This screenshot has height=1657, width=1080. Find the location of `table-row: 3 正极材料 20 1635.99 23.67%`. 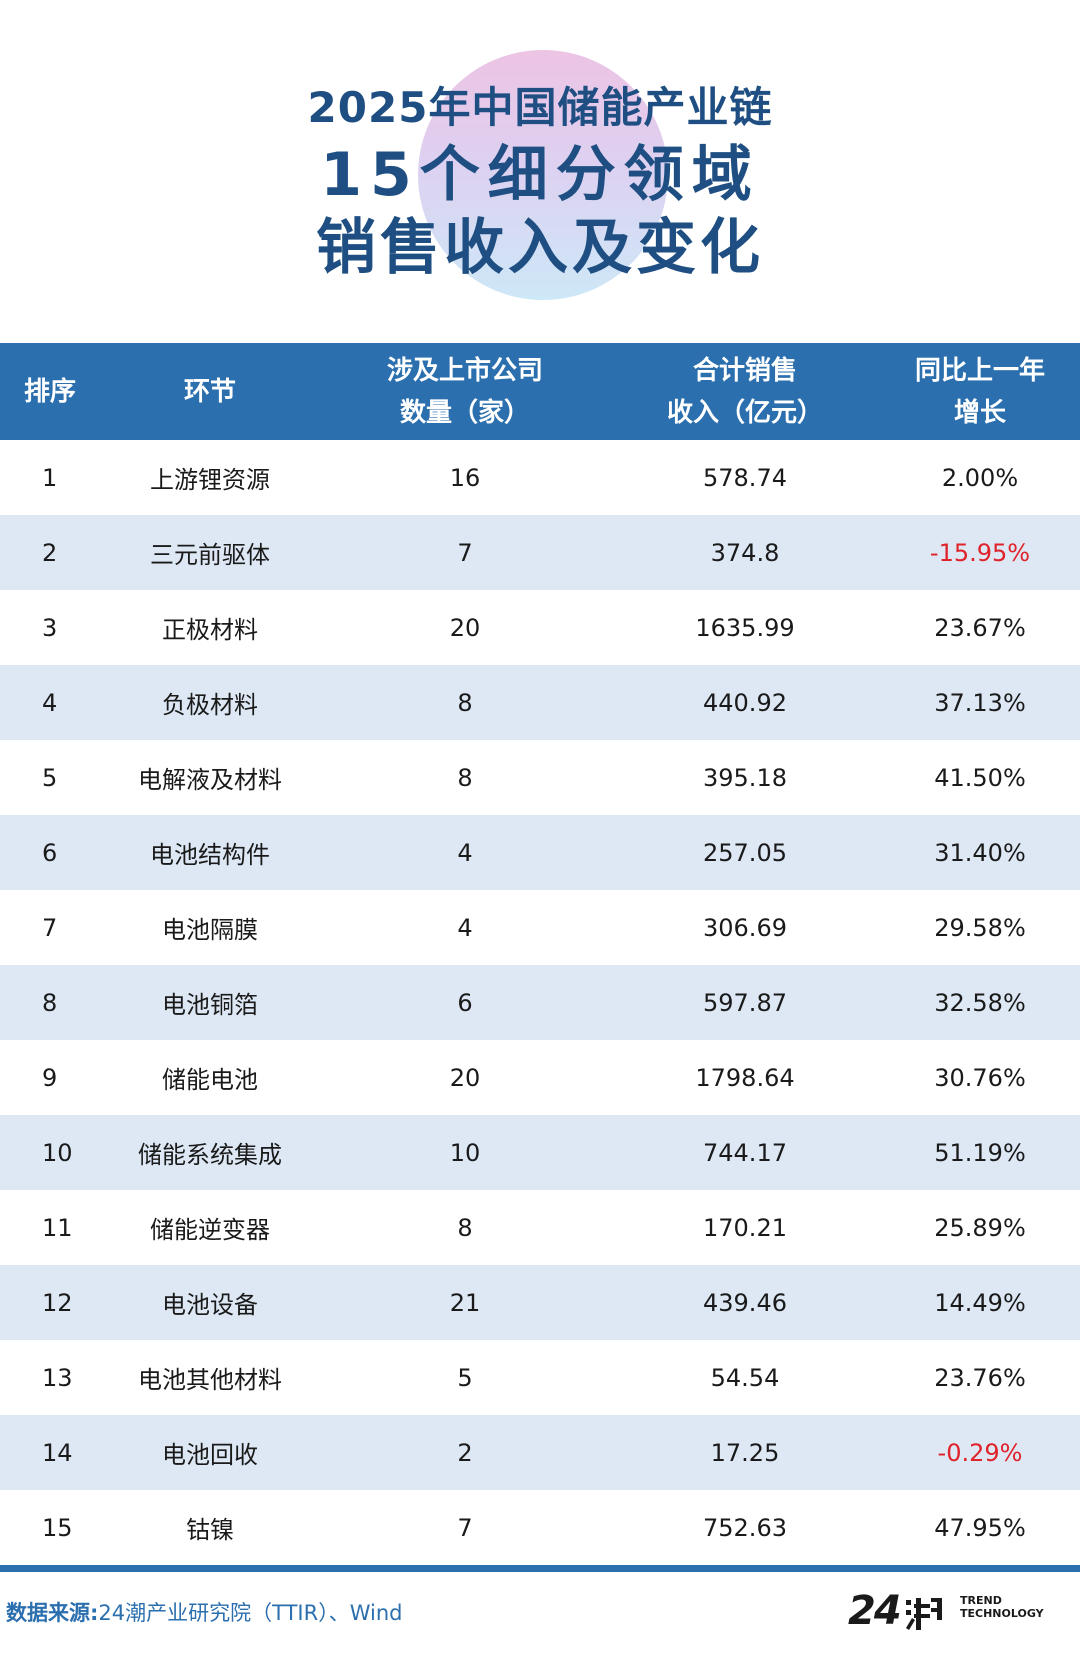

table-row: 3 正极材料 20 1635.99 23.67% is located at coordinates (540, 627).